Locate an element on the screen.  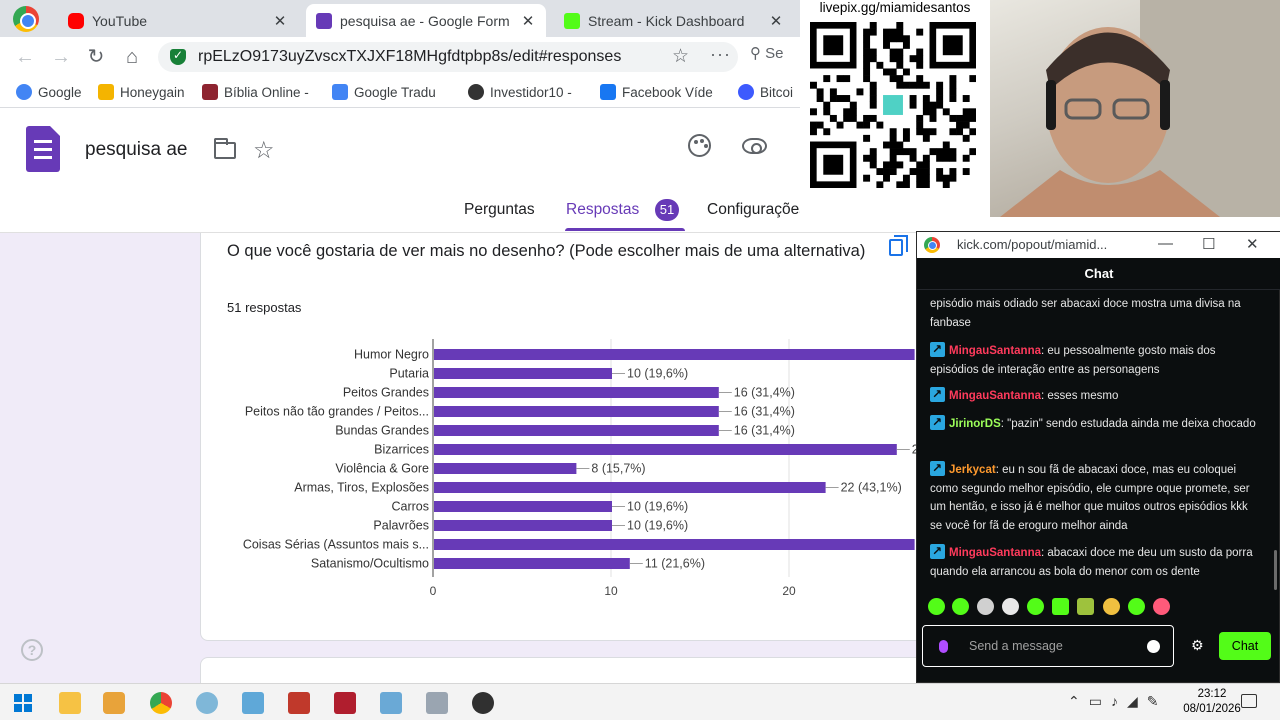
form-title: pesquisa ae is located at coordinates (136, 149).